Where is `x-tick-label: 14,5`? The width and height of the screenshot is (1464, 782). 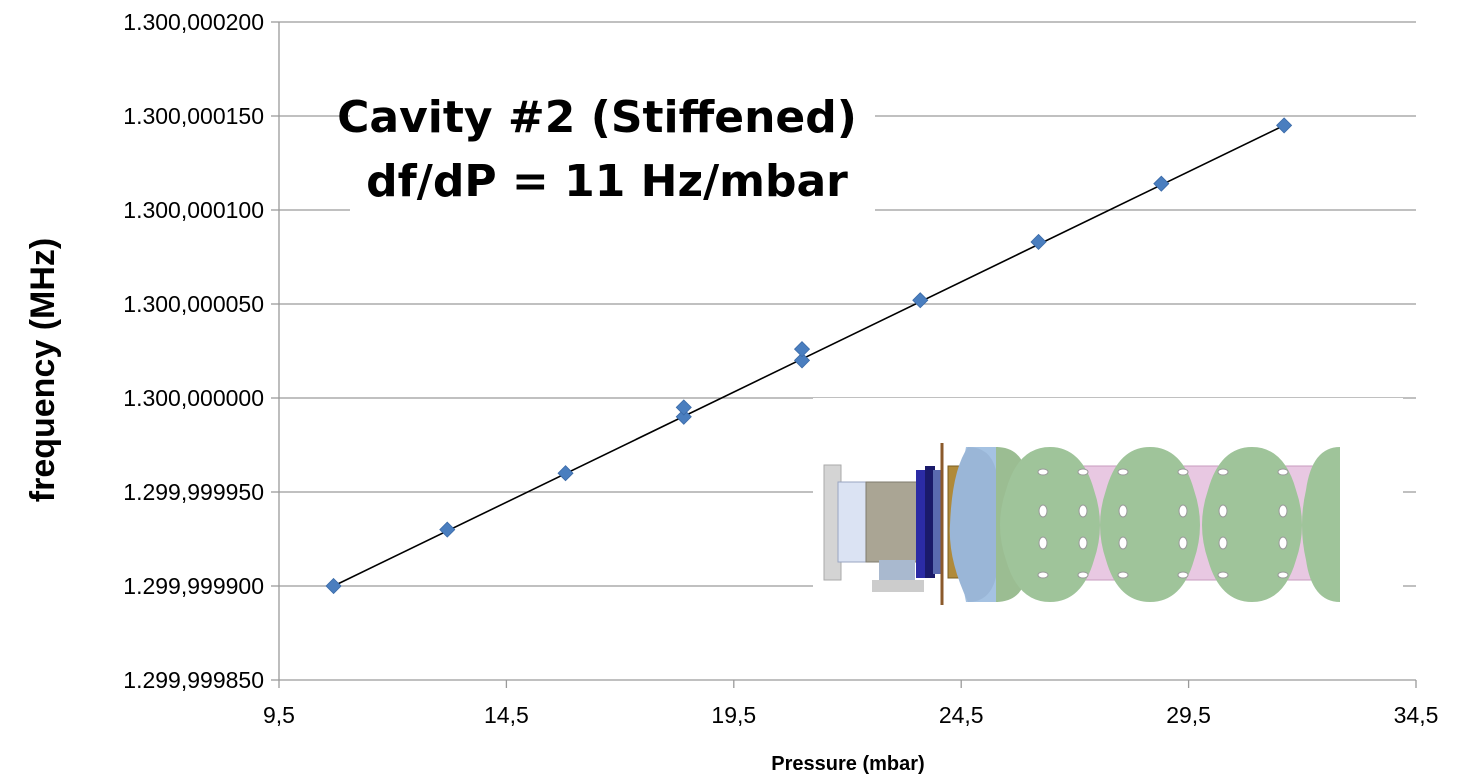
x-tick-label: 14,5 is located at coordinates (506, 715).